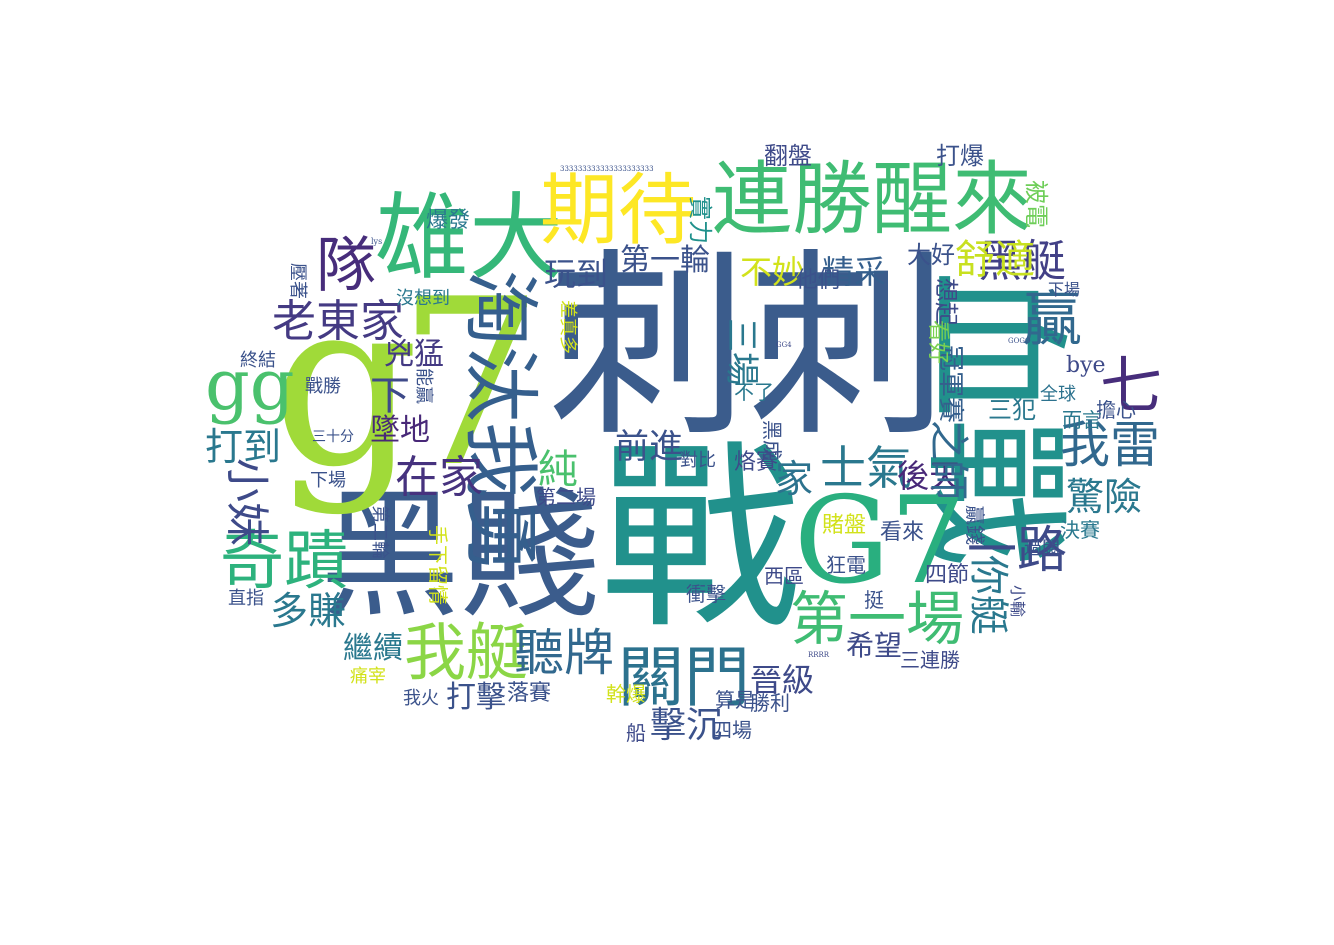  What do you see at coordinates (1082, 420) in the screenshot?
I see `word: 而言` at bounding box center [1082, 420].